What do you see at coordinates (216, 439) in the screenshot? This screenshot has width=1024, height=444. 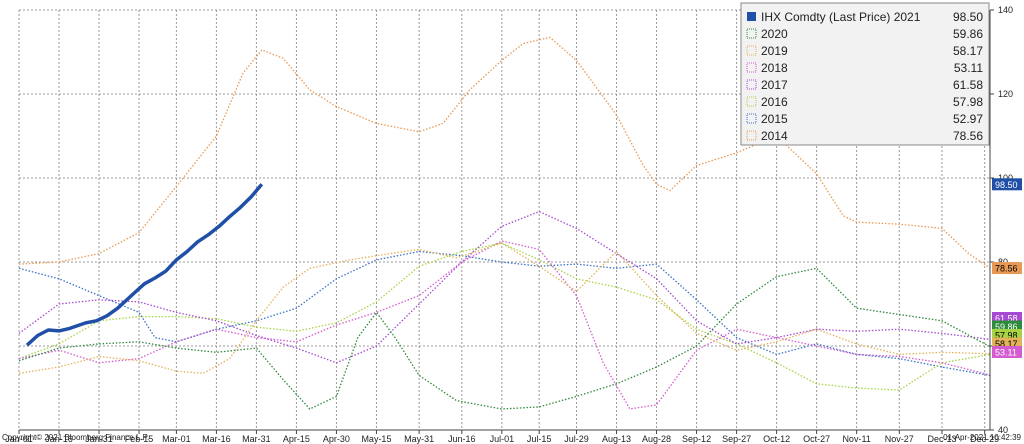 I see `x-tick-label: Mar-16` at bounding box center [216, 439].